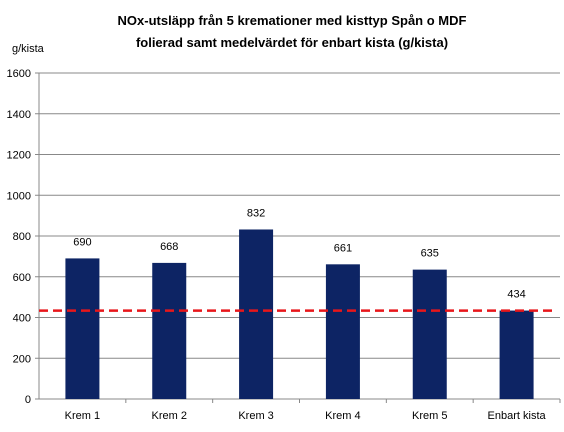 Image resolution: width=564 pixels, height=432 pixels. I want to click on data-label: 668, so click(169, 247).